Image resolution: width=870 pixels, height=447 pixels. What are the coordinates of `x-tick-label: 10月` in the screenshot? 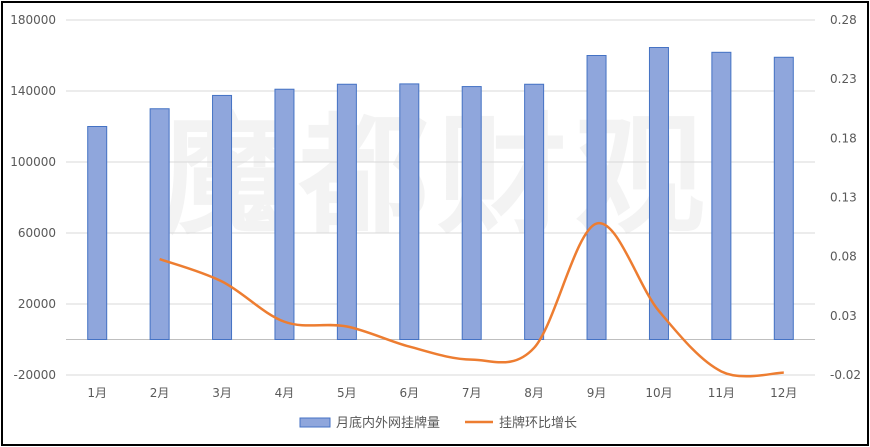 It's located at (658, 393).